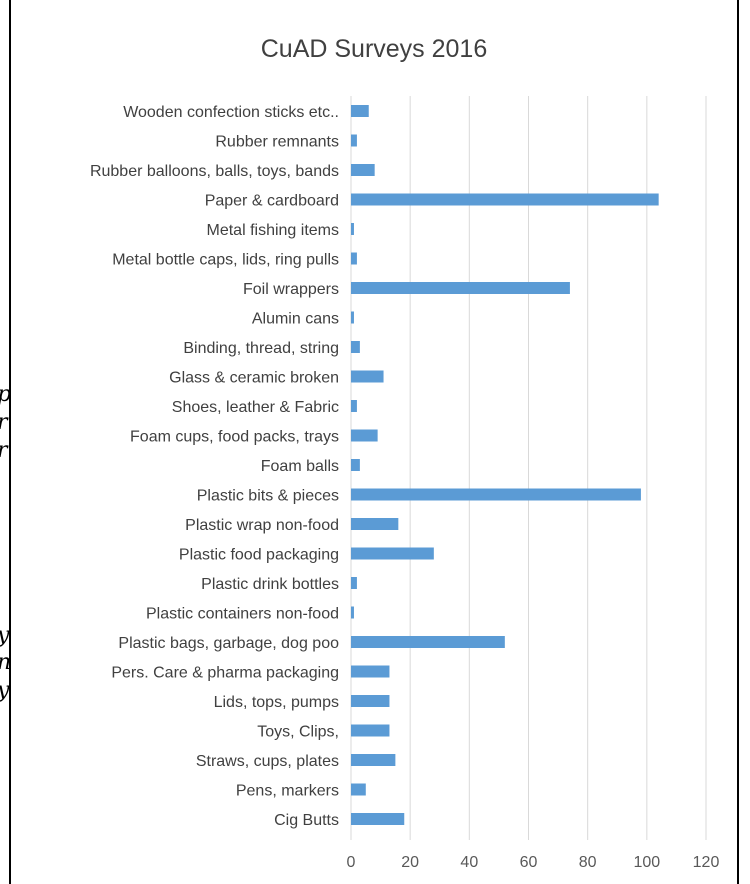 This screenshot has height=884, width=750. Describe the element at coordinates (272, 201) in the screenshot. I see `category-label: Paper & cardboard` at that location.